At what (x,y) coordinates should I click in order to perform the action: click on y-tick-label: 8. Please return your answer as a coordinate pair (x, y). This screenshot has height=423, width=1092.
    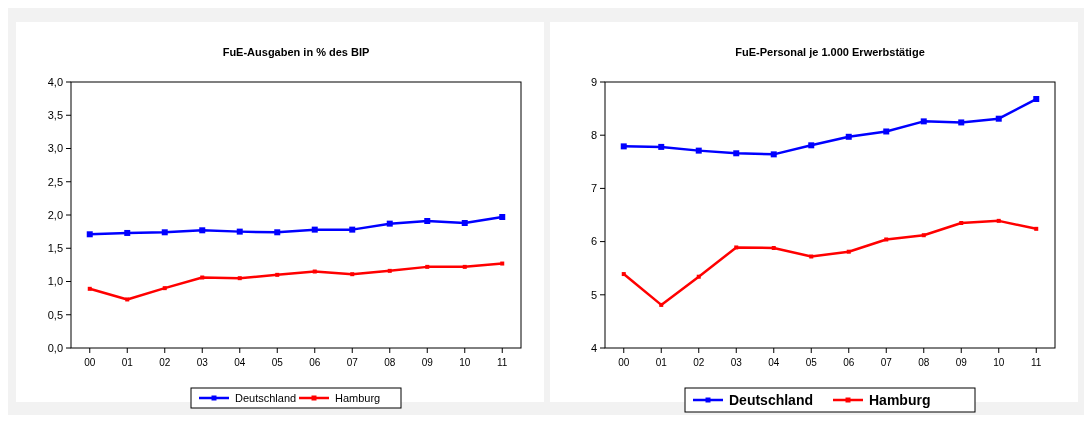
    Looking at the image, I should click on (593, 135).